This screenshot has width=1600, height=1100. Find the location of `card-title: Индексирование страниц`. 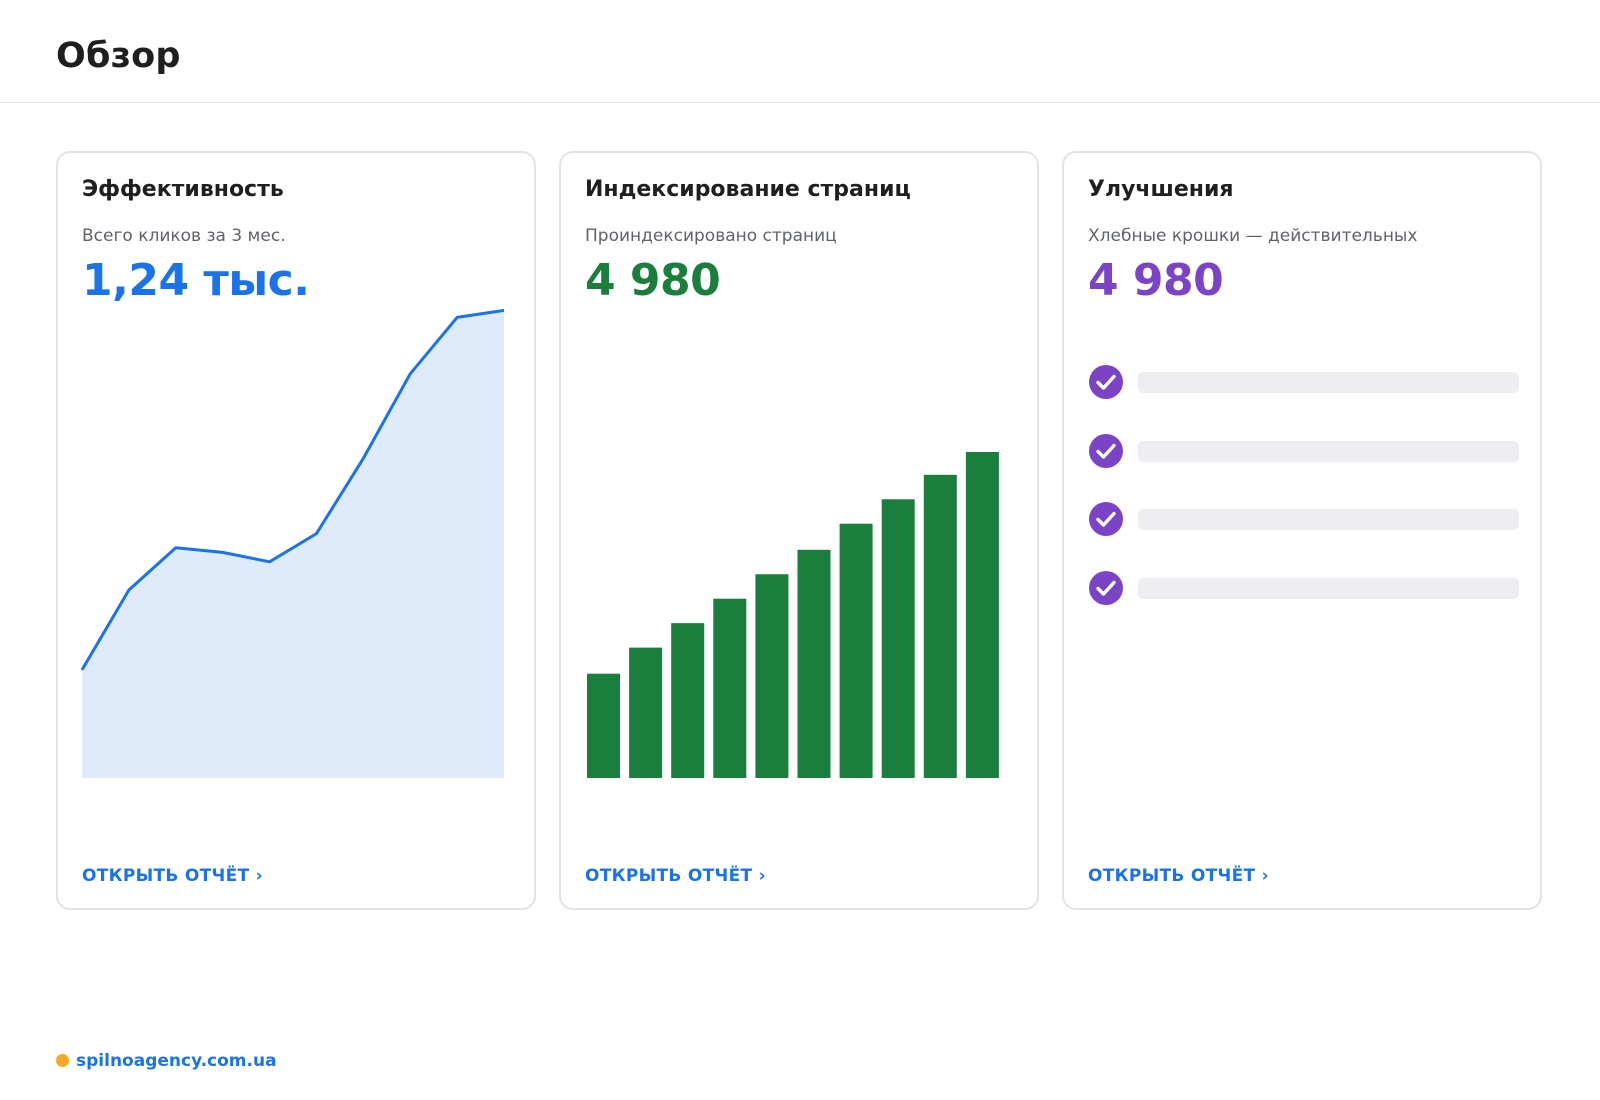

card-title: Индексирование страниц is located at coordinates (748, 189).